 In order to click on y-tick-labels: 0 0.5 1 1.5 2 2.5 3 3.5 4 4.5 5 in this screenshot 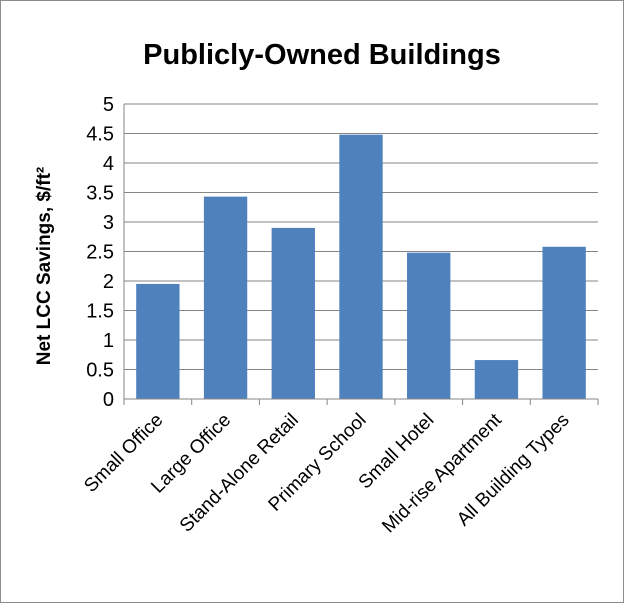, I will do `click(100, 252)`.